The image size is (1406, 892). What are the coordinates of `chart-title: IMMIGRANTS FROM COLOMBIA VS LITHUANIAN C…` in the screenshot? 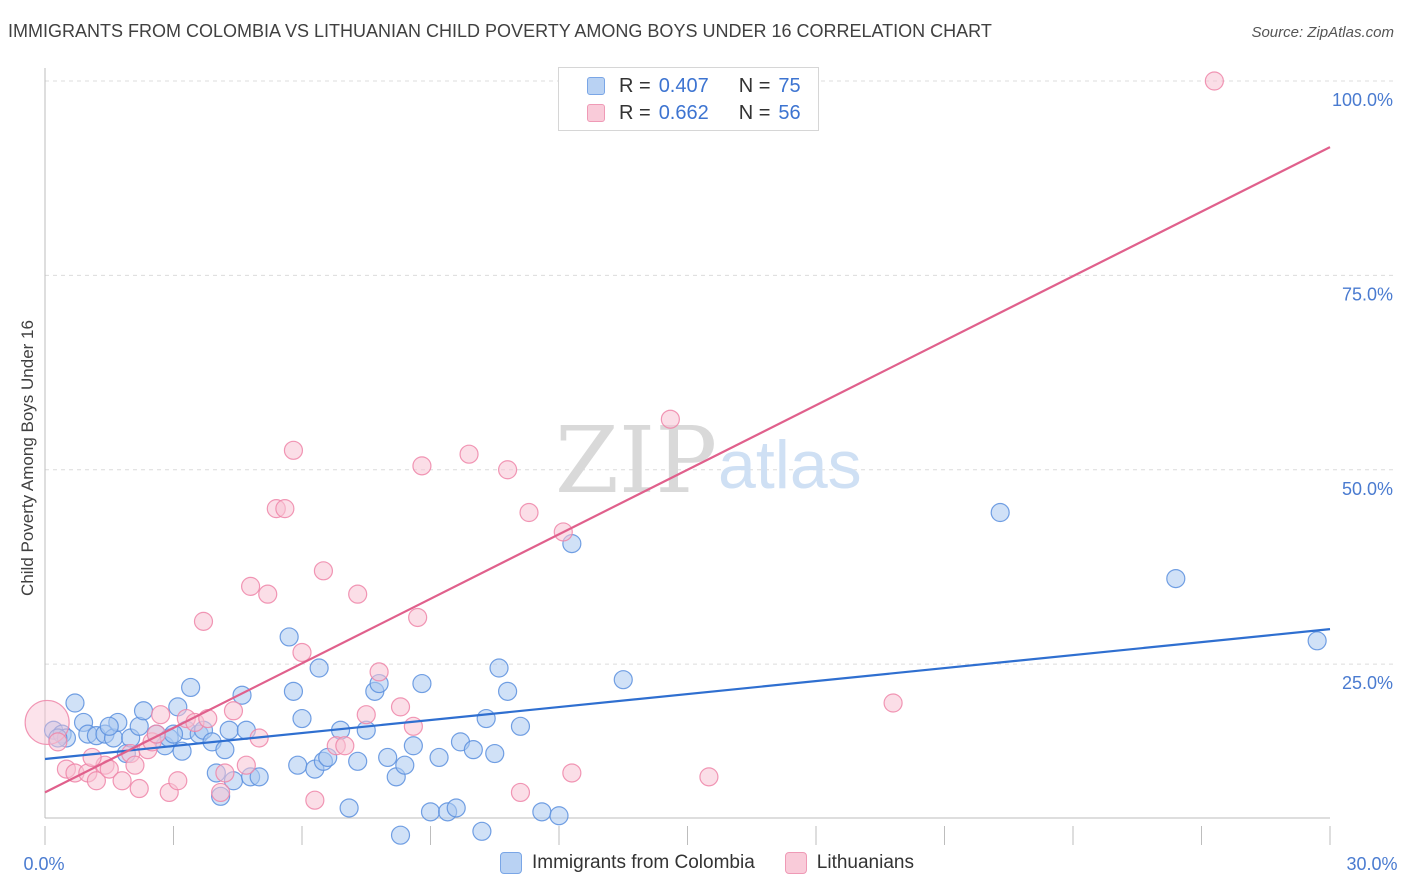 It's located at (500, 31).